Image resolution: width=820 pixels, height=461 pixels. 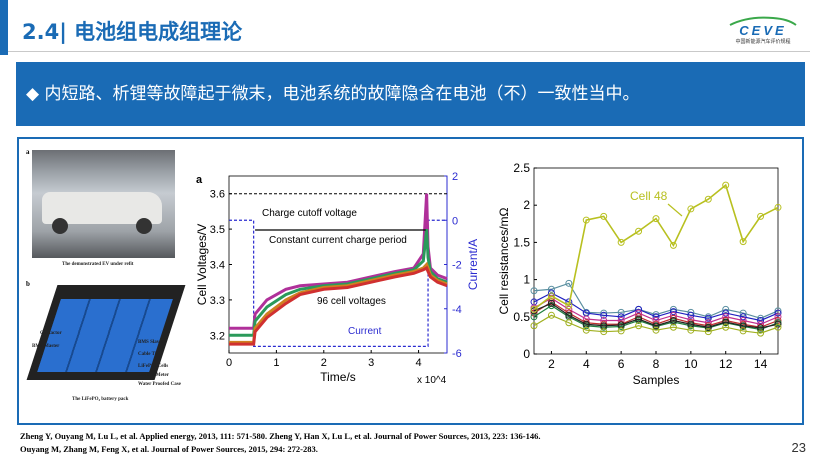 I want to click on annotation: 96 cell voltages, so click(x=351, y=301).